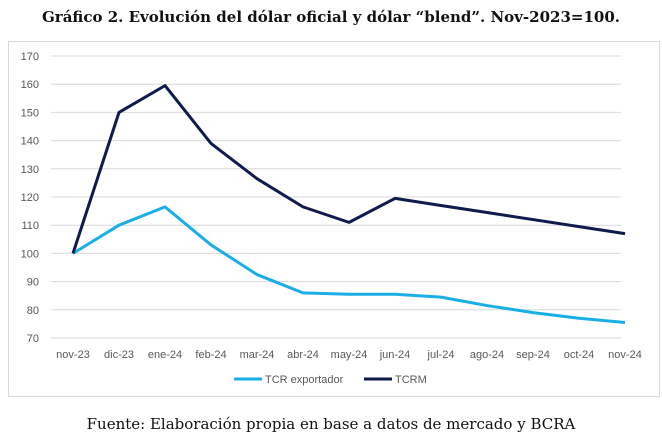 This screenshot has width=662, height=443. What do you see at coordinates (303, 355) in the screenshot?
I see `x-tick-label: abr-24` at bounding box center [303, 355].